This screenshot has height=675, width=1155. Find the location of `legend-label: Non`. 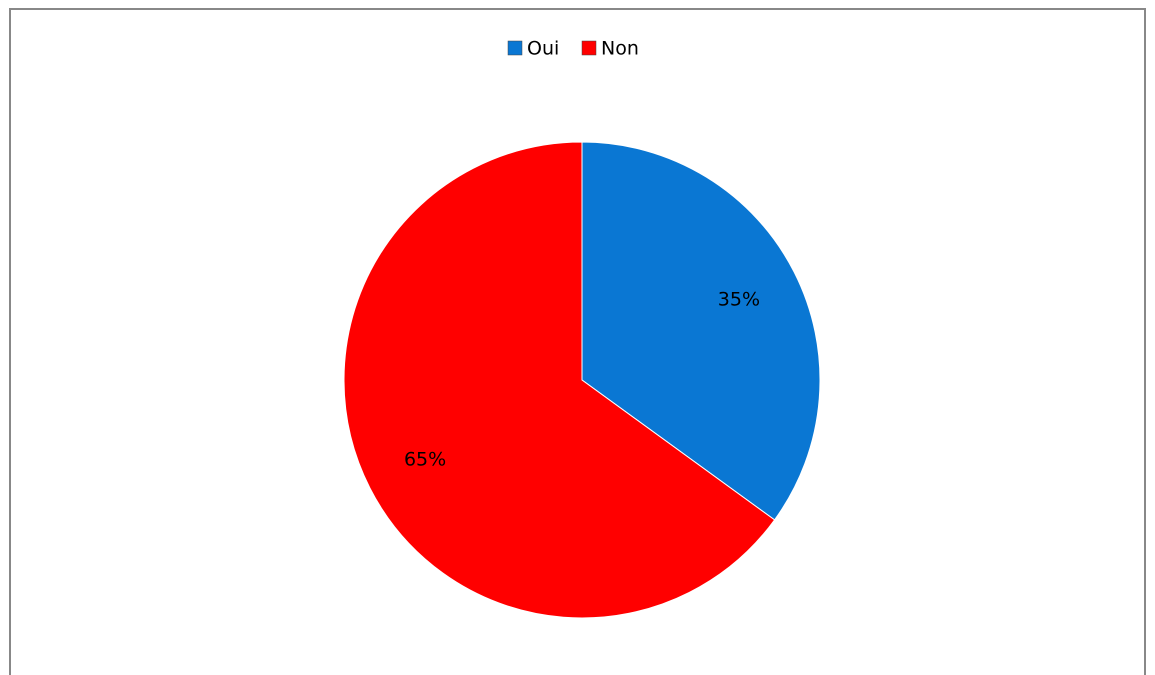

legend-label: Non is located at coordinates (620, 49).